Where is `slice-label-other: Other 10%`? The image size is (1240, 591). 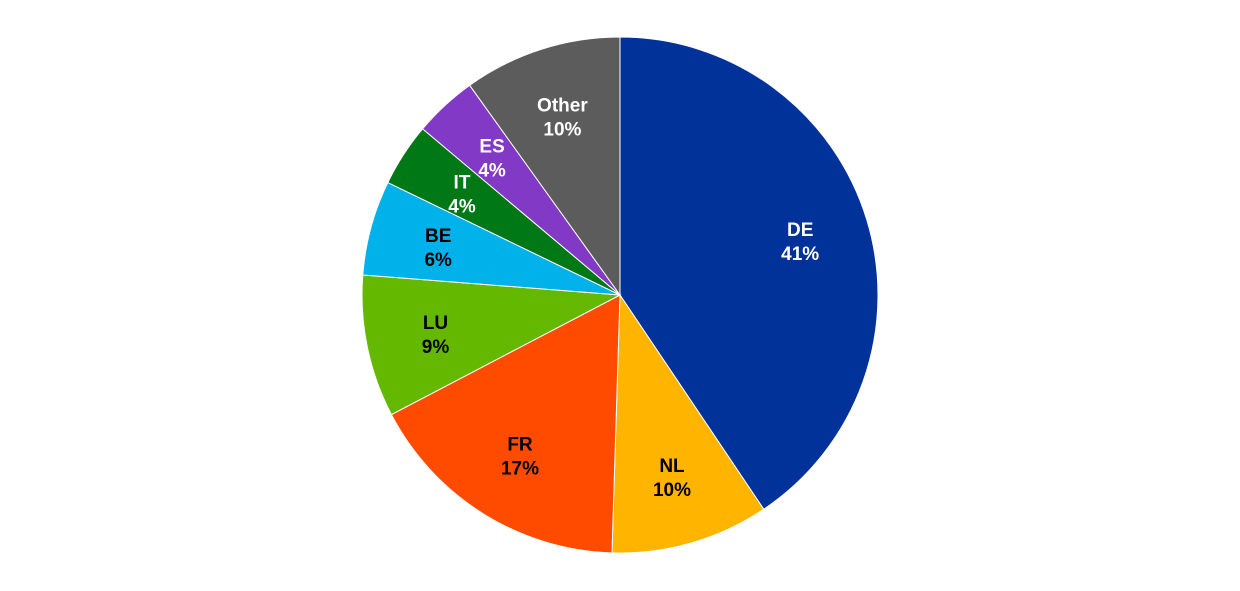
slice-label-other: Other 10% is located at coordinates (562, 118).